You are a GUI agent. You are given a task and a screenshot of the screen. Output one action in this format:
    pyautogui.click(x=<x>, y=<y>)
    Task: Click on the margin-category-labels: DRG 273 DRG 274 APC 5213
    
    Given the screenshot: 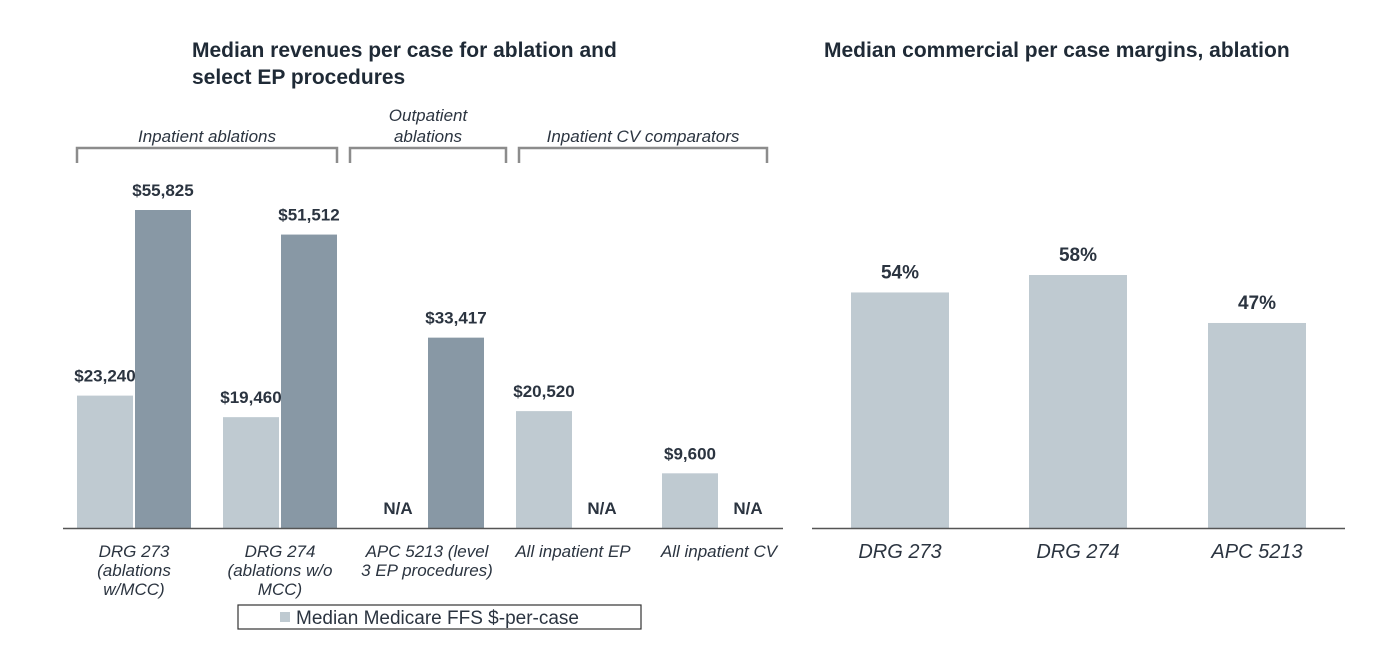 What is the action you would take?
    pyautogui.click(x=1080, y=552)
    